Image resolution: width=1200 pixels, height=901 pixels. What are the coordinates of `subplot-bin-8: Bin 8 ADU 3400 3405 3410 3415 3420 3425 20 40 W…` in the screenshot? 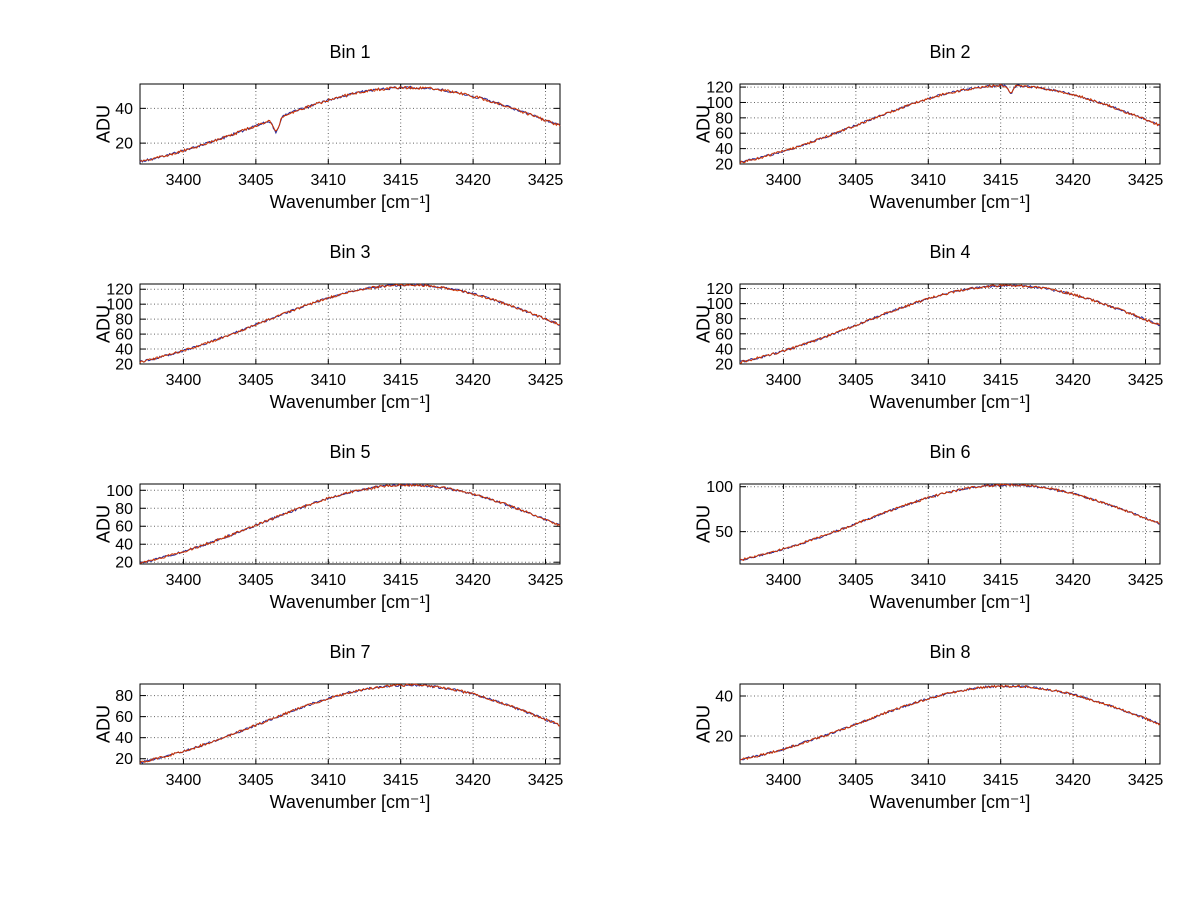 It's located at (900, 728).